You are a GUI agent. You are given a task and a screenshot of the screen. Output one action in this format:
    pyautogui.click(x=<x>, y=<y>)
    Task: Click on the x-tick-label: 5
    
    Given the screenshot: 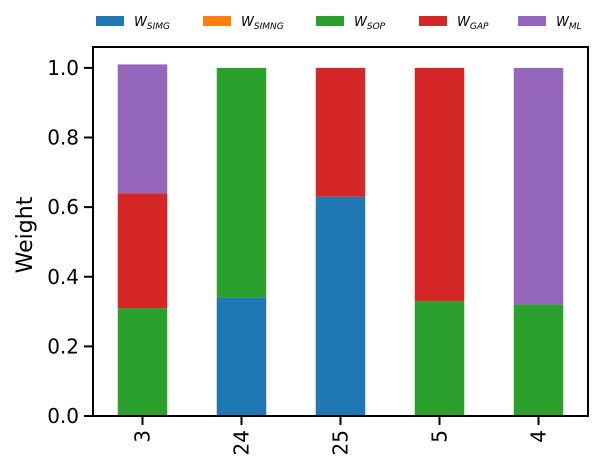 What is the action you would take?
    pyautogui.click(x=440, y=436)
    